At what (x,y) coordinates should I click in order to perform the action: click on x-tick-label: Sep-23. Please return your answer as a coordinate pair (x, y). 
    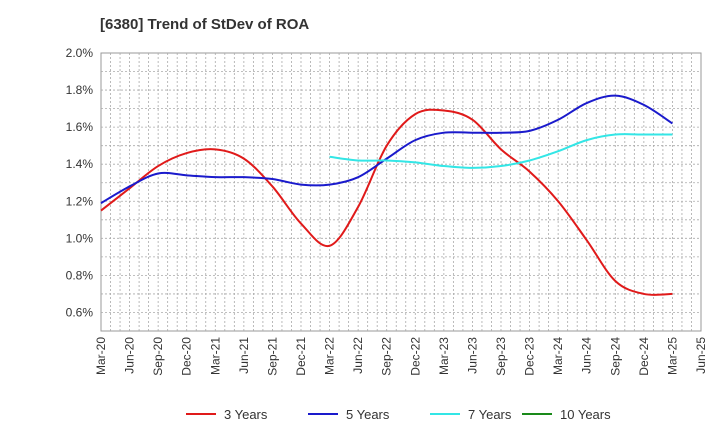
    Looking at the image, I should click on (501, 356).